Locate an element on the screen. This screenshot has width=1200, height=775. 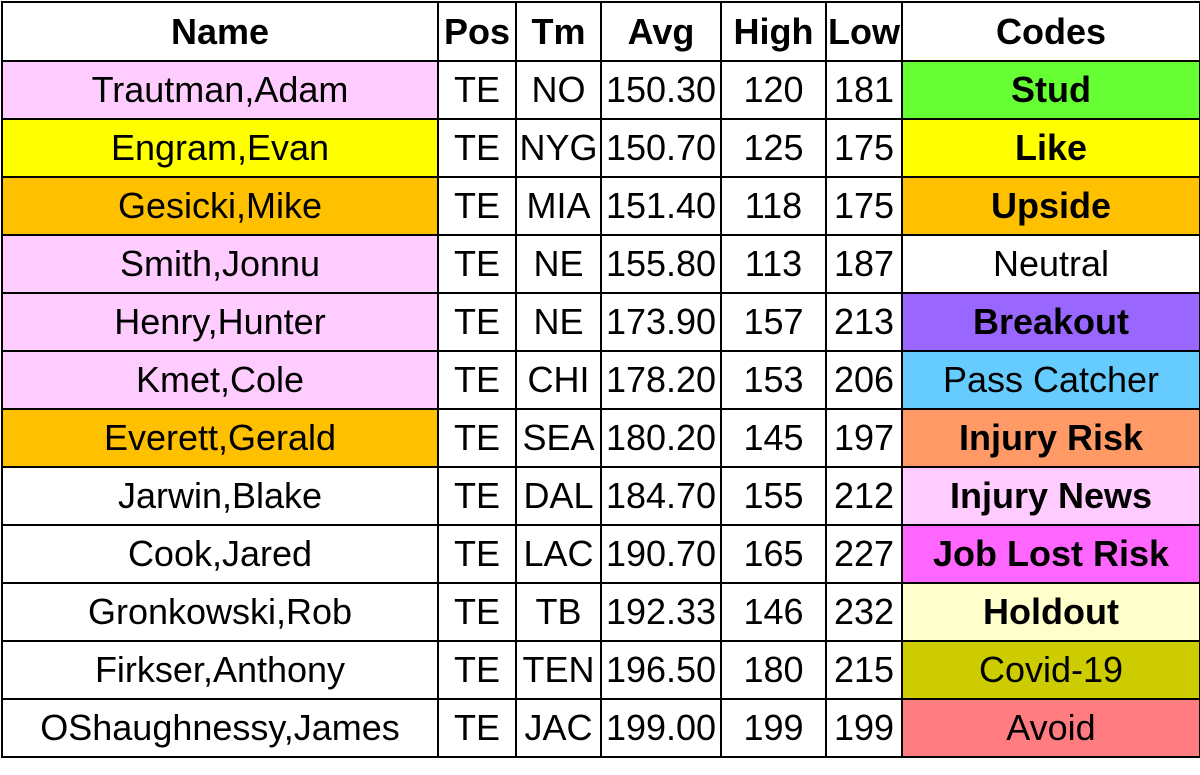
header-avg: Avg is located at coordinates (661, 31).